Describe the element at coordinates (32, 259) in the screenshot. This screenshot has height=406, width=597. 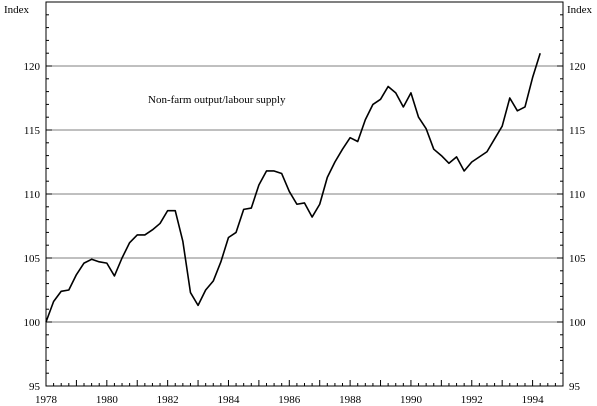
I see `y-tick-label-left: 105` at that location.